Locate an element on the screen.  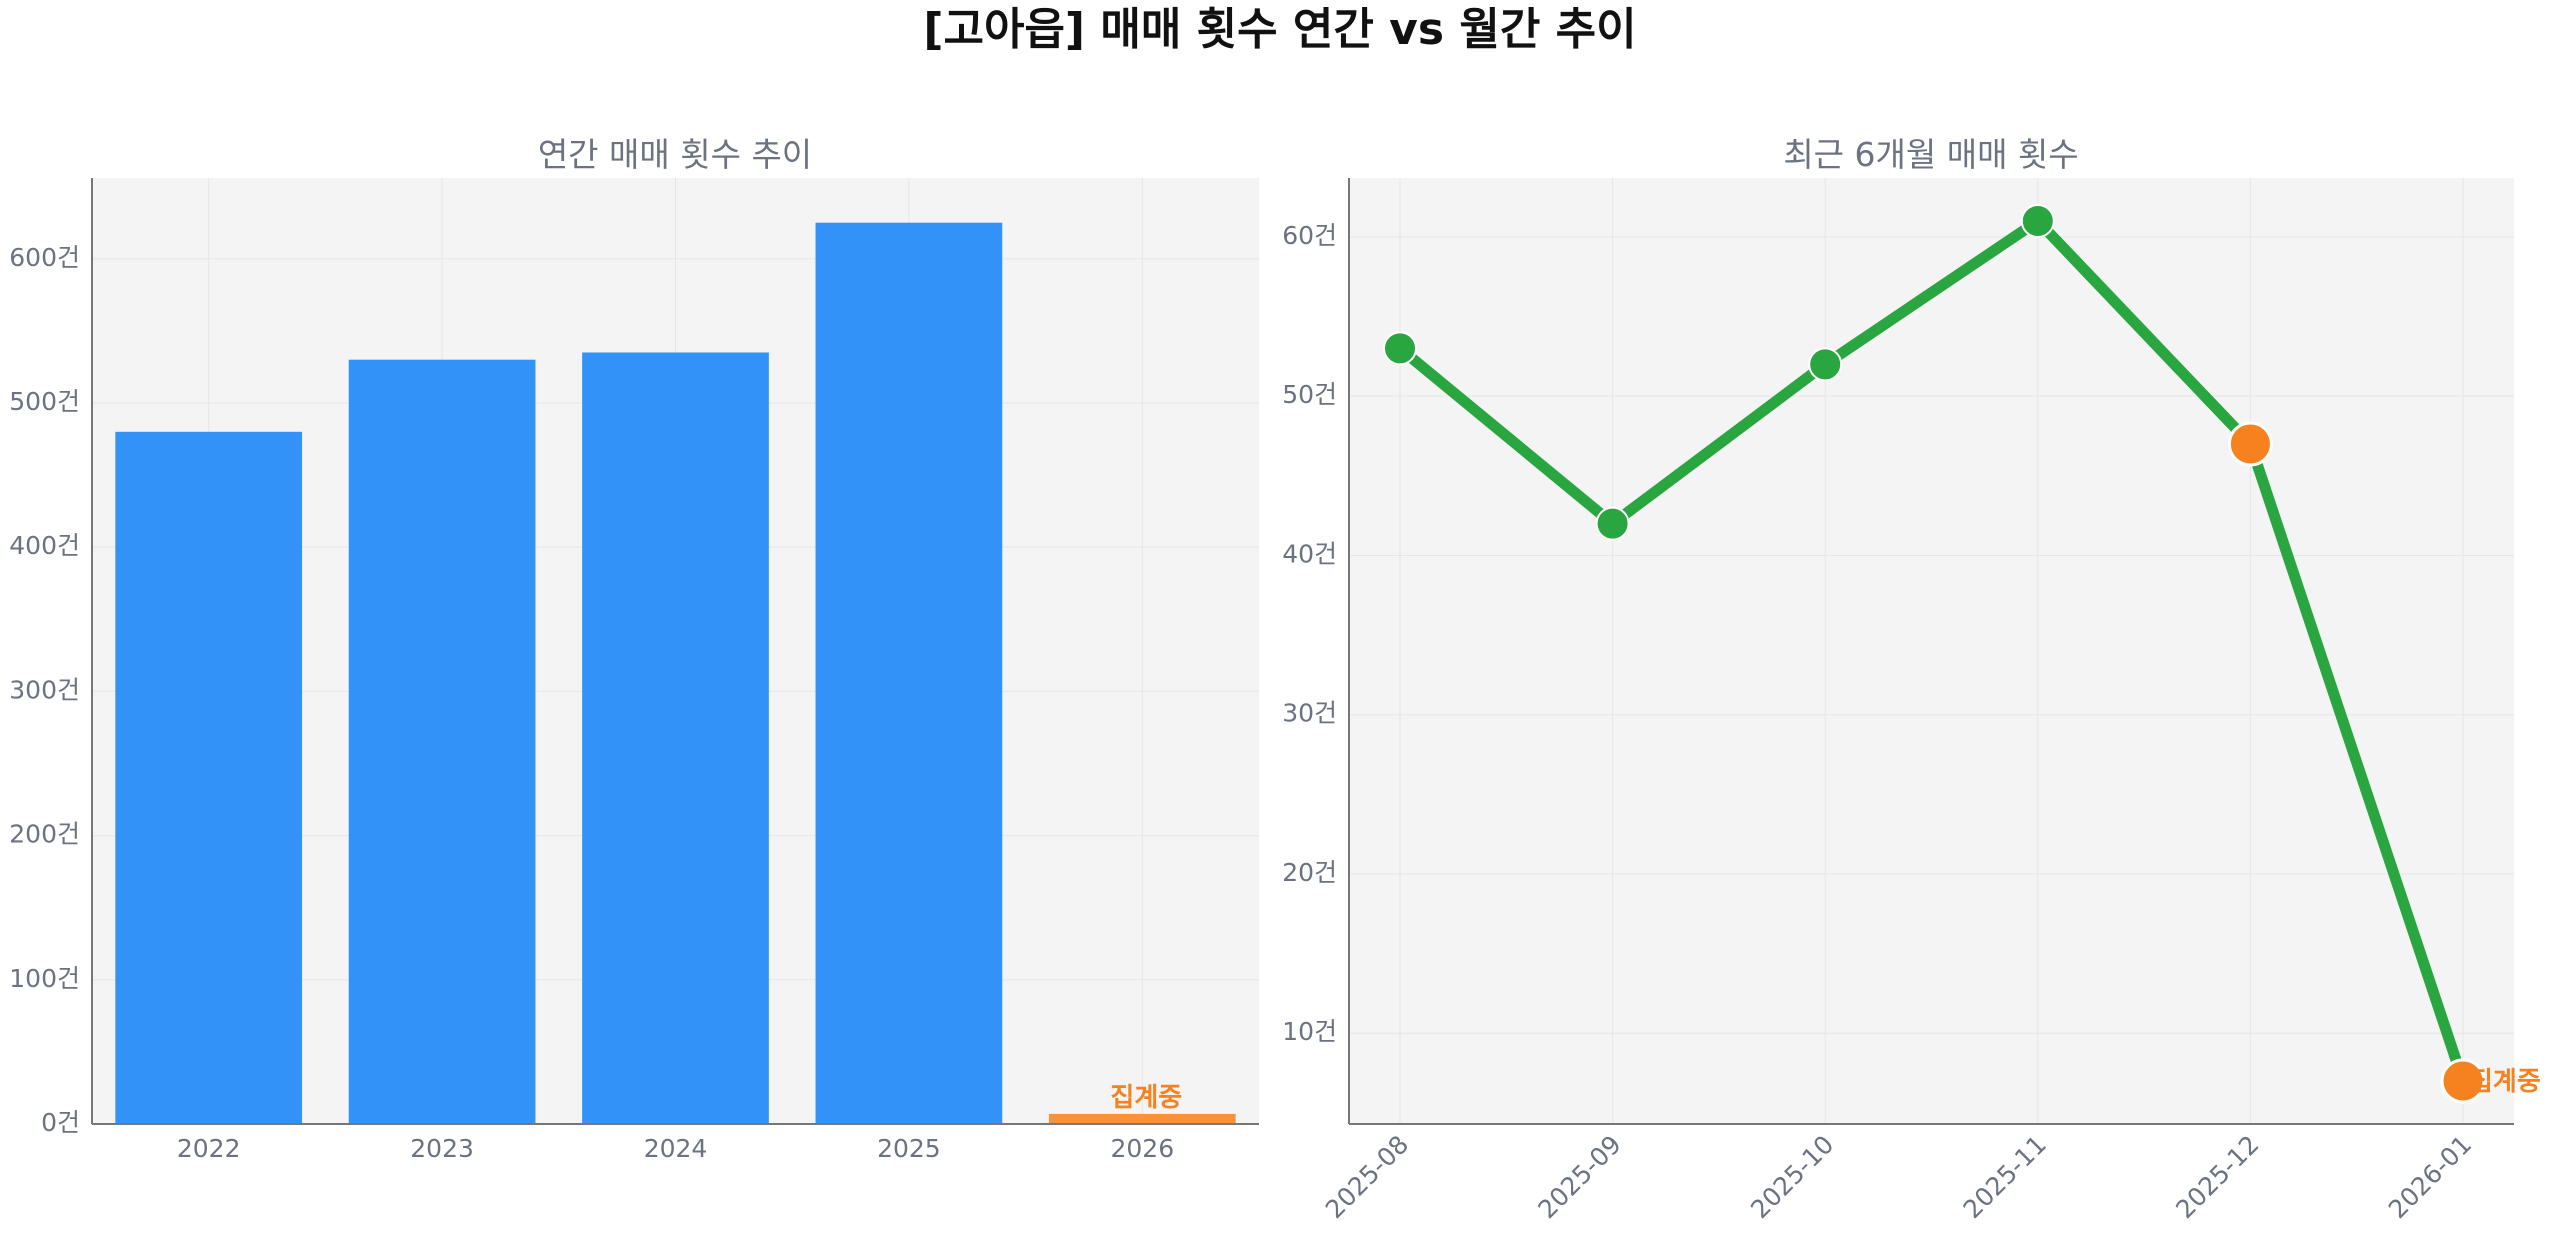
annual-y-tick-label: 500건 is located at coordinates (44, 401).